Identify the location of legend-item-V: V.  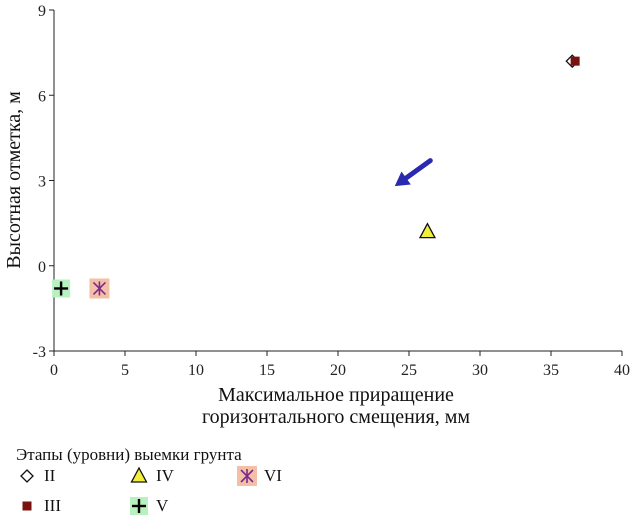
(148, 506).